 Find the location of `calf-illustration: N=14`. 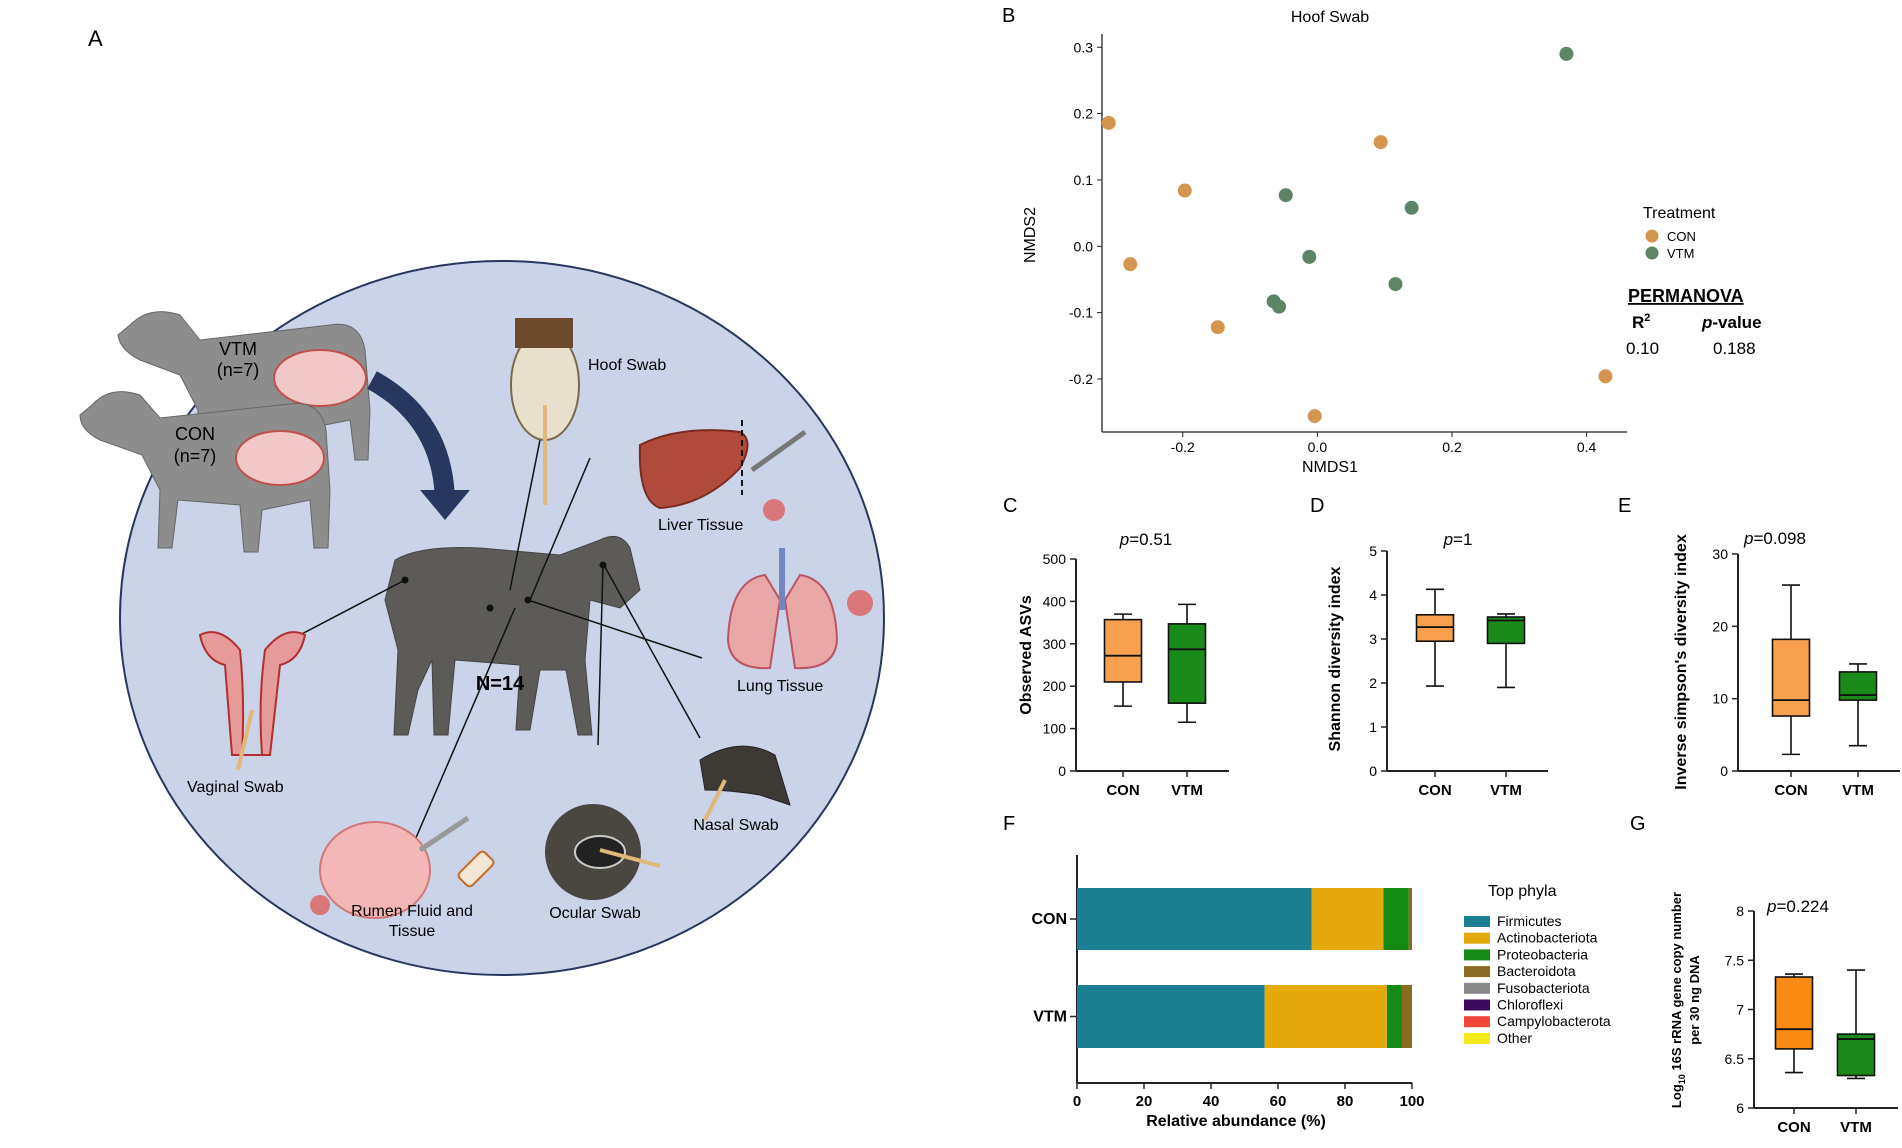

calf-illustration: N=14 is located at coordinates (512, 635).